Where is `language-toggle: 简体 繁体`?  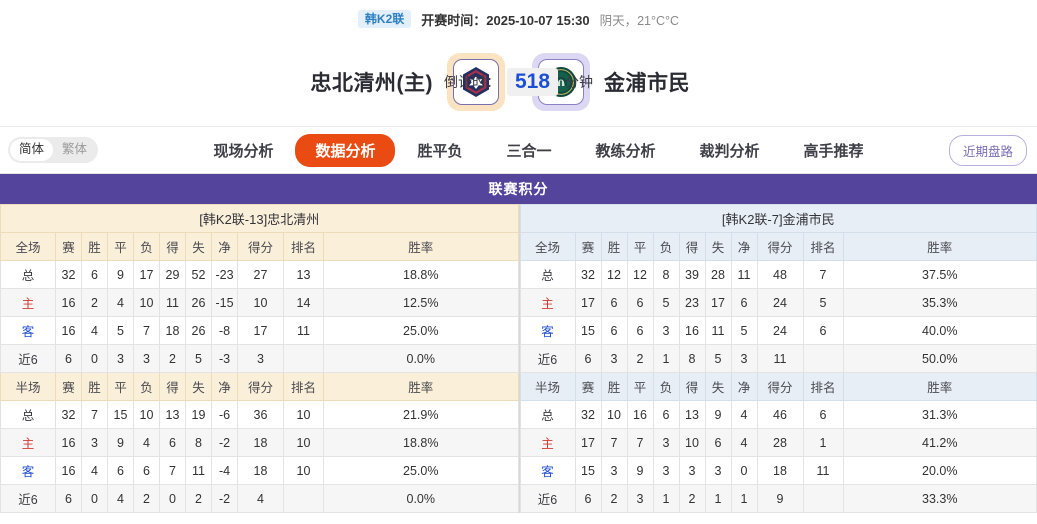 language-toggle: 简体 繁体 is located at coordinates (53, 150).